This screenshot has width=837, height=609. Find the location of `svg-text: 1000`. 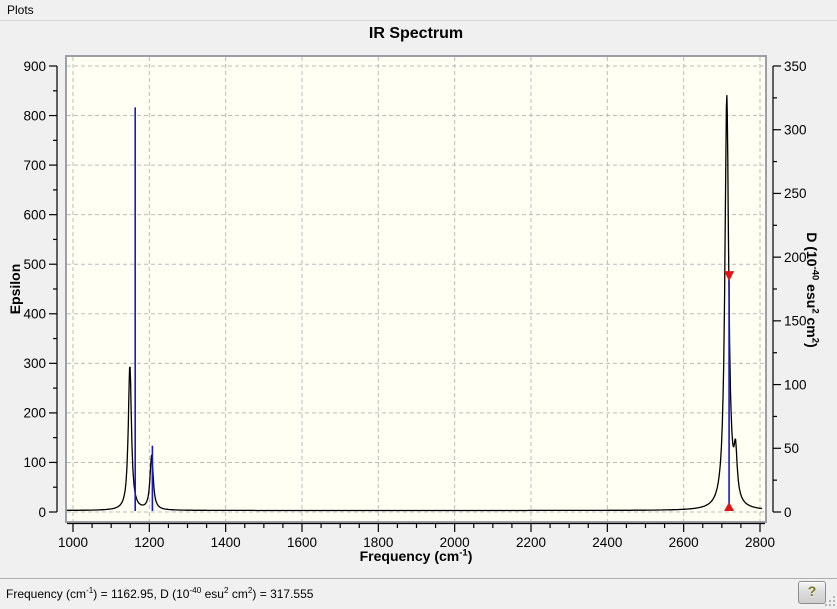

svg-text: 1000 is located at coordinates (73, 542).